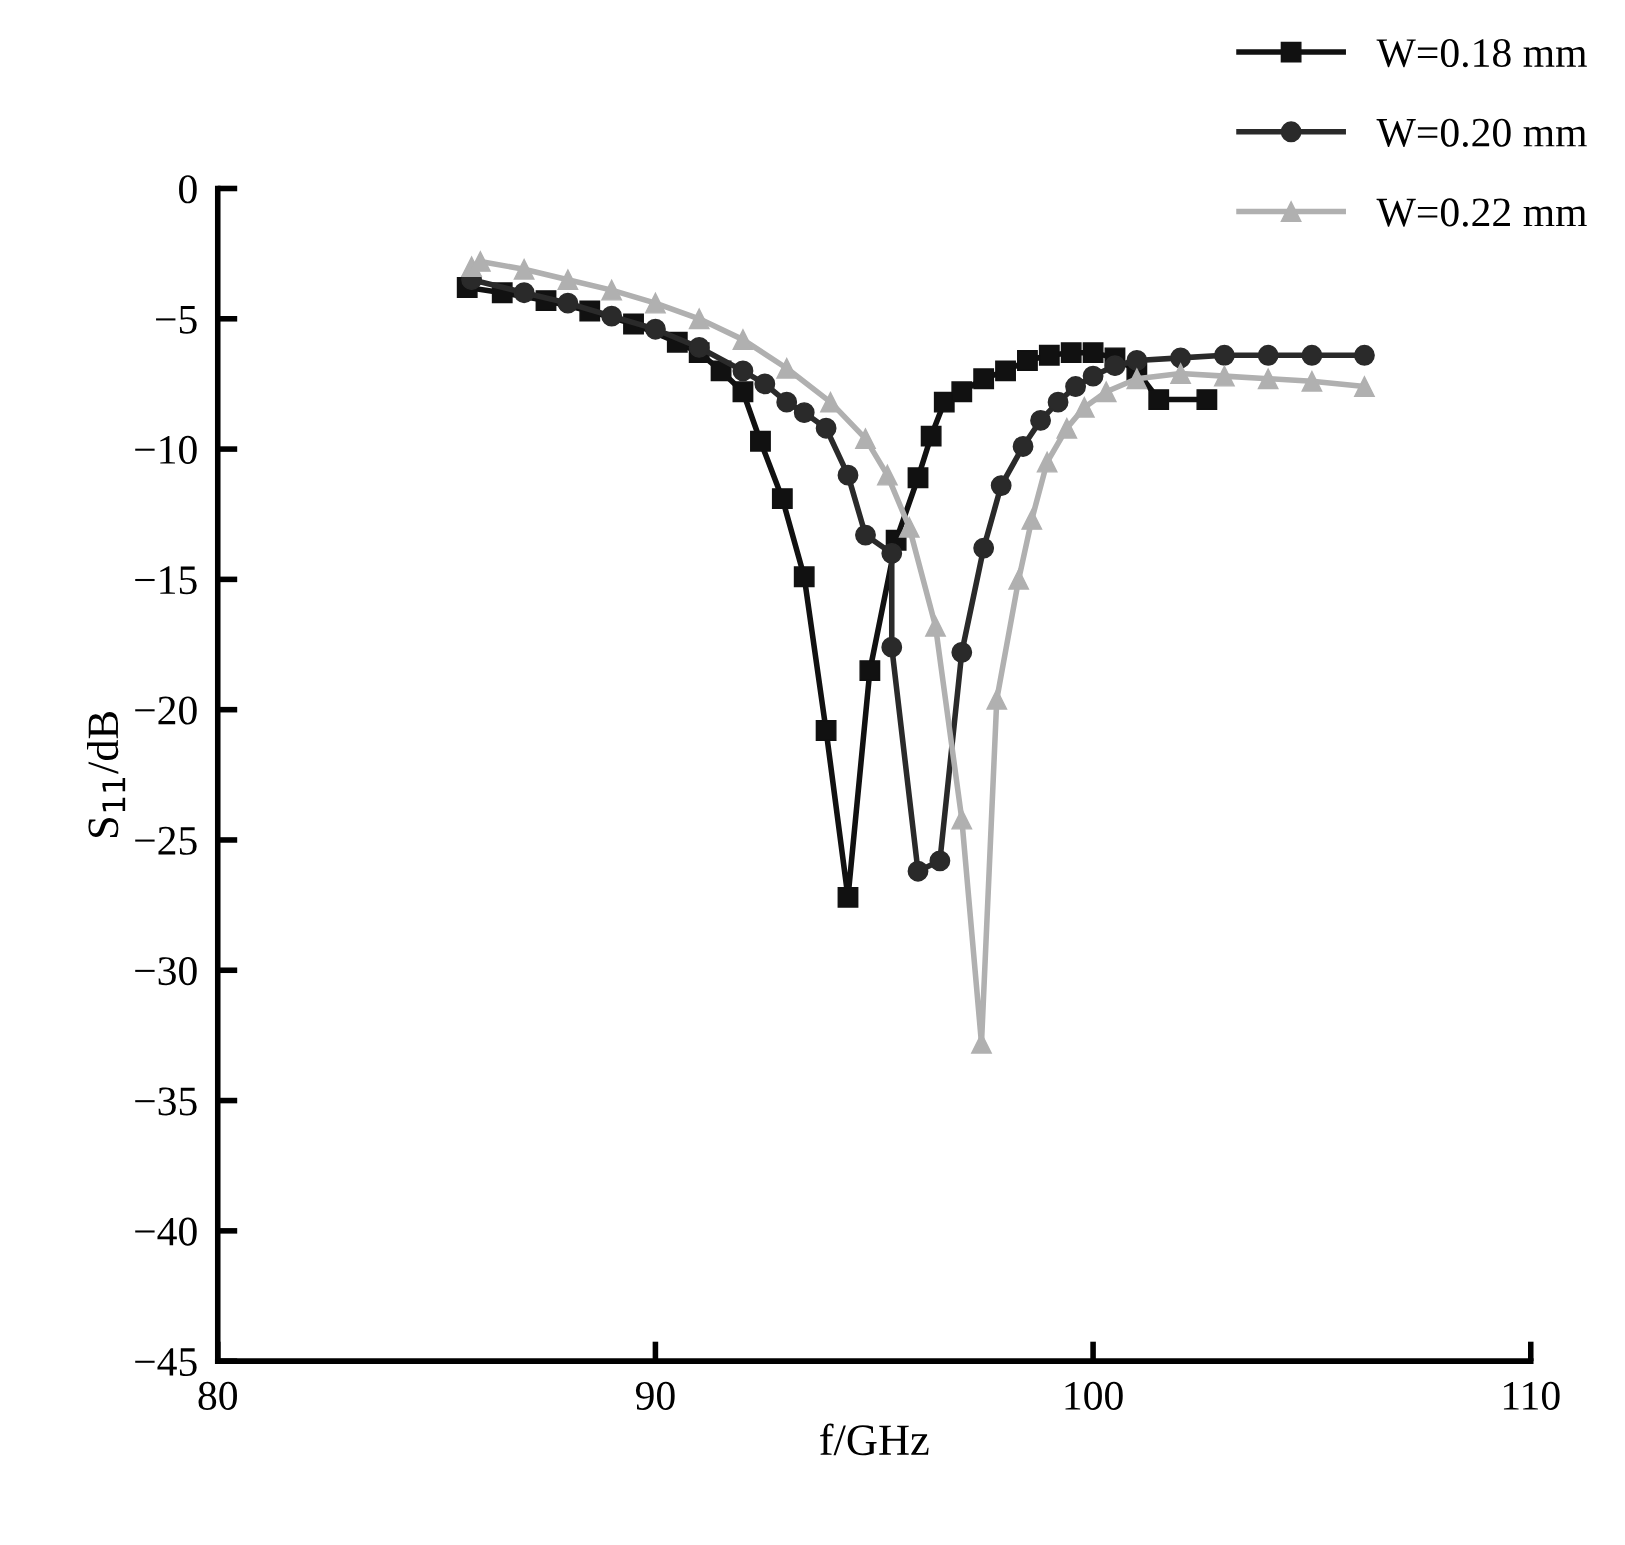  What do you see at coordinates (1481, 212) in the screenshot?
I see `legend-label: W=0.22 mm` at bounding box center [1481, 212].